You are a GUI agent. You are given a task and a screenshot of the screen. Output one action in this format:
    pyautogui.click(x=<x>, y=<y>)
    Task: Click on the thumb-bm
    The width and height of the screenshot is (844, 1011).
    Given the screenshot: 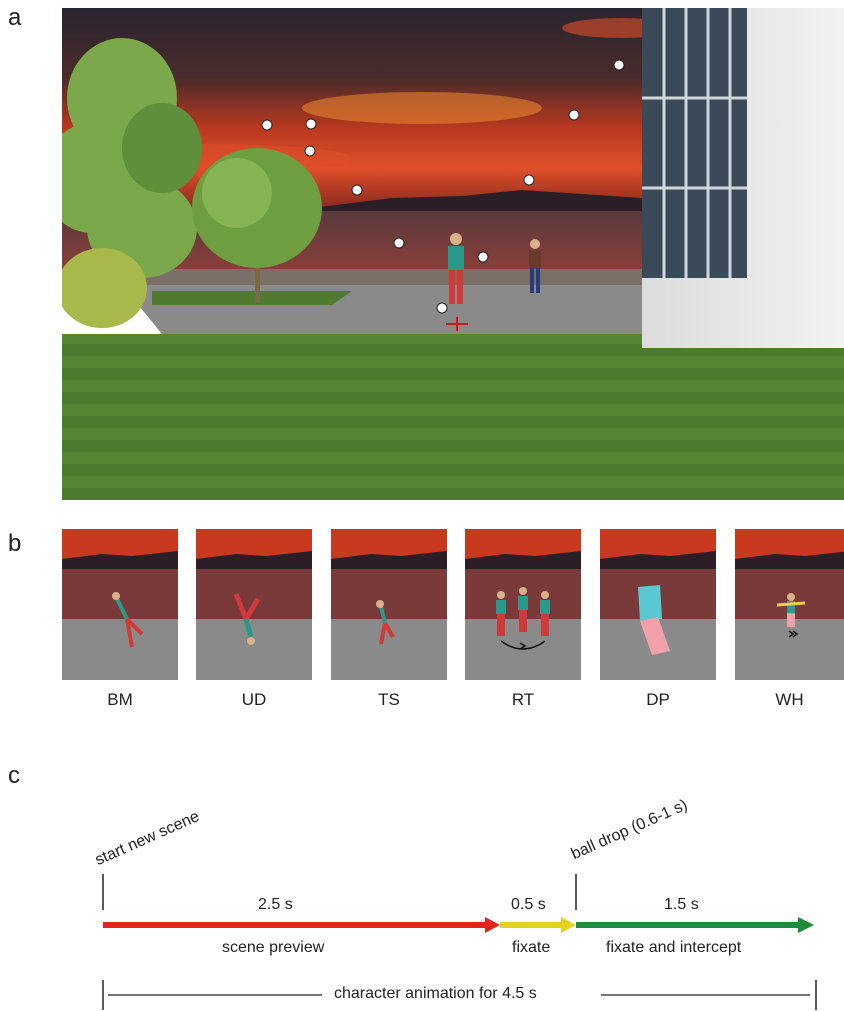 What is the action you would take?
    pyautogui.click(x=120, y=604)
    